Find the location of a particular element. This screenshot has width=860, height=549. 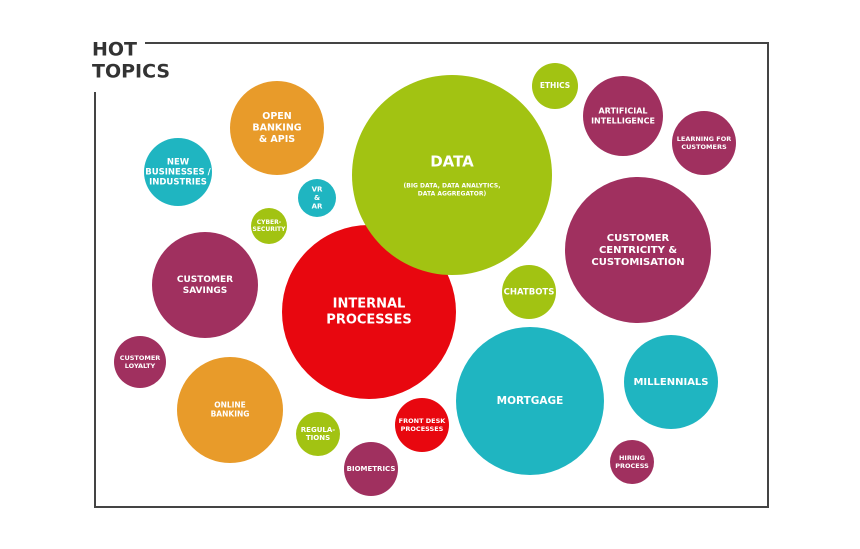

topic-label: BIOMETRICS is located at coordinates (371, 469).